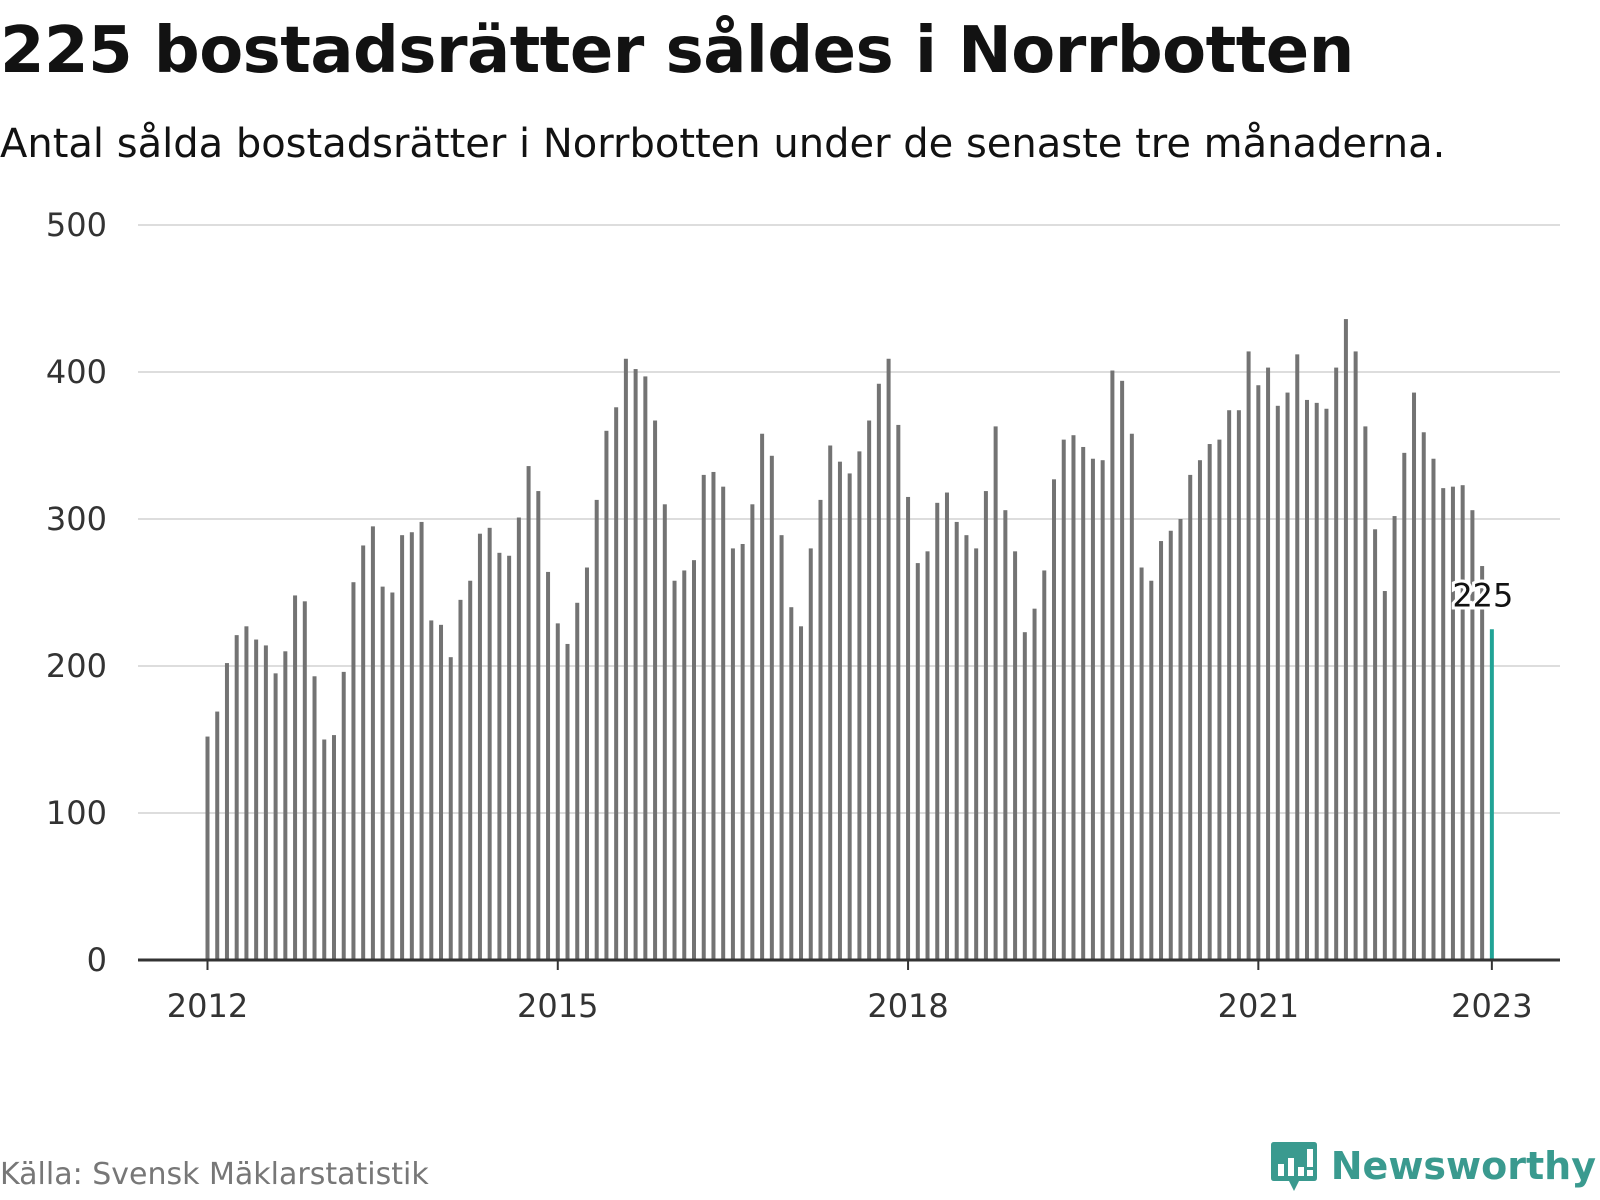  What do you see at coordinates (1432, 1166) in the screenshot?
I see `brand: Newsworthy` at bounding box center [1432, 1166].